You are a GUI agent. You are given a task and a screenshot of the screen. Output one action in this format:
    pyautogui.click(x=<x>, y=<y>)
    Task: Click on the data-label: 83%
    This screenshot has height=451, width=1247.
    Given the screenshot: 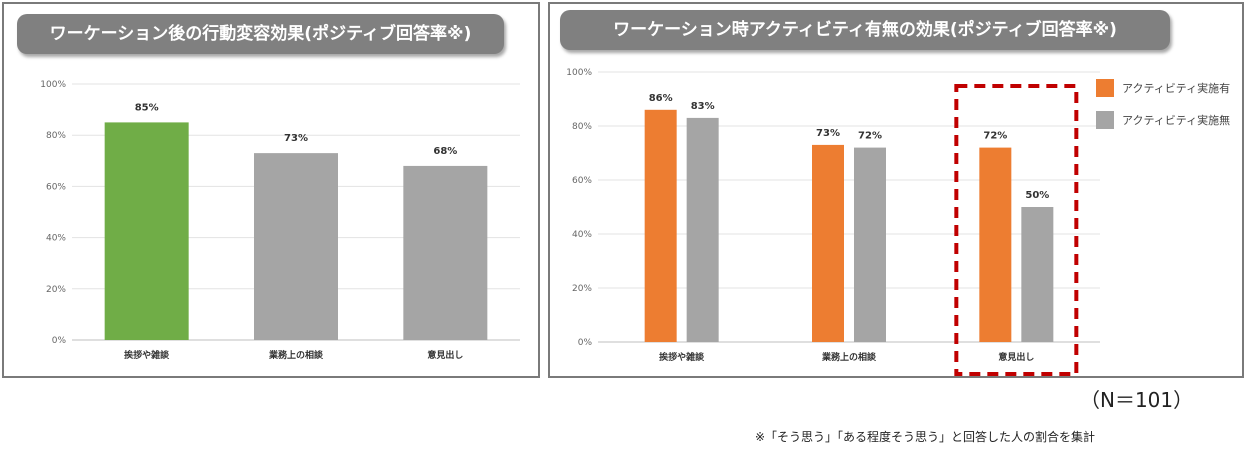 What is the action you would take?
    pyautogui.click(x=703, y=106)
    